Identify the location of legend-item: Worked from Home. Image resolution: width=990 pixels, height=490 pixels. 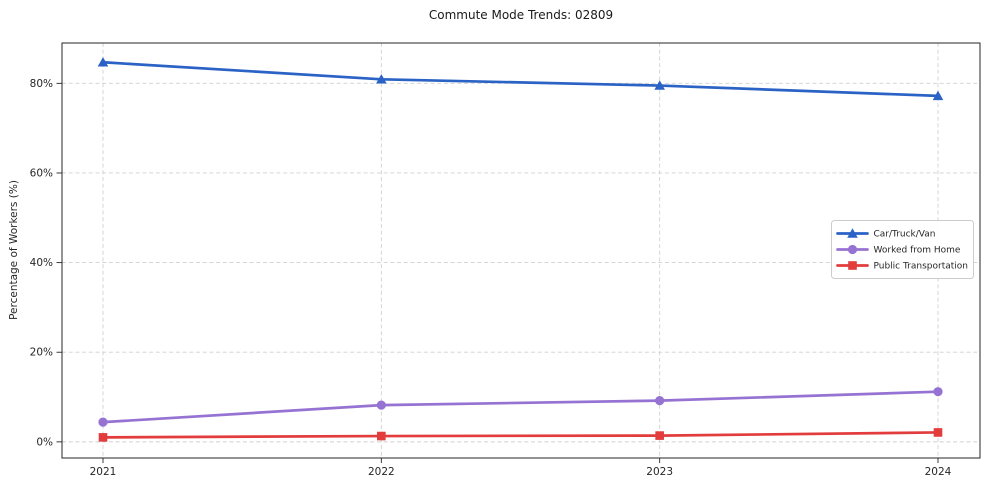
(898, 250).